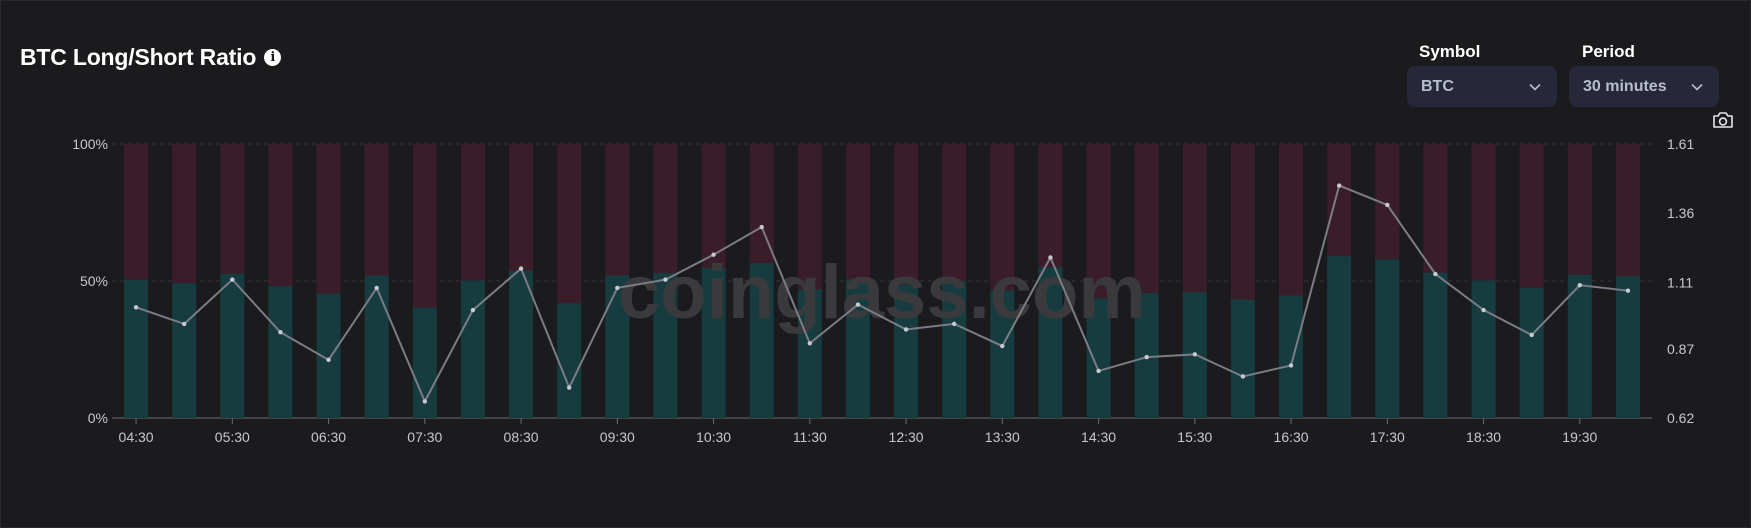  I want to click on period-select: 30 minutes, so click(1644, 86).